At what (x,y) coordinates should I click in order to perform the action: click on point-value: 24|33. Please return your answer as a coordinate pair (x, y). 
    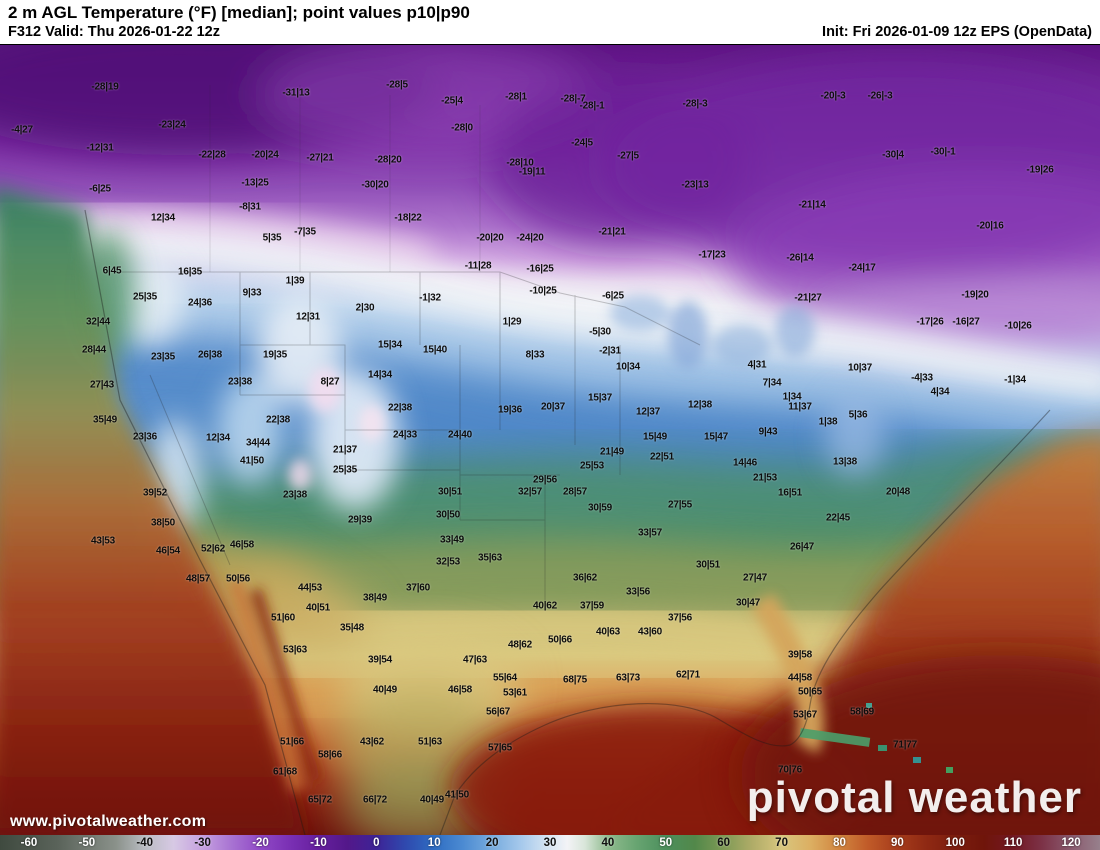
    Looking at the image, I should click on (405, 435).